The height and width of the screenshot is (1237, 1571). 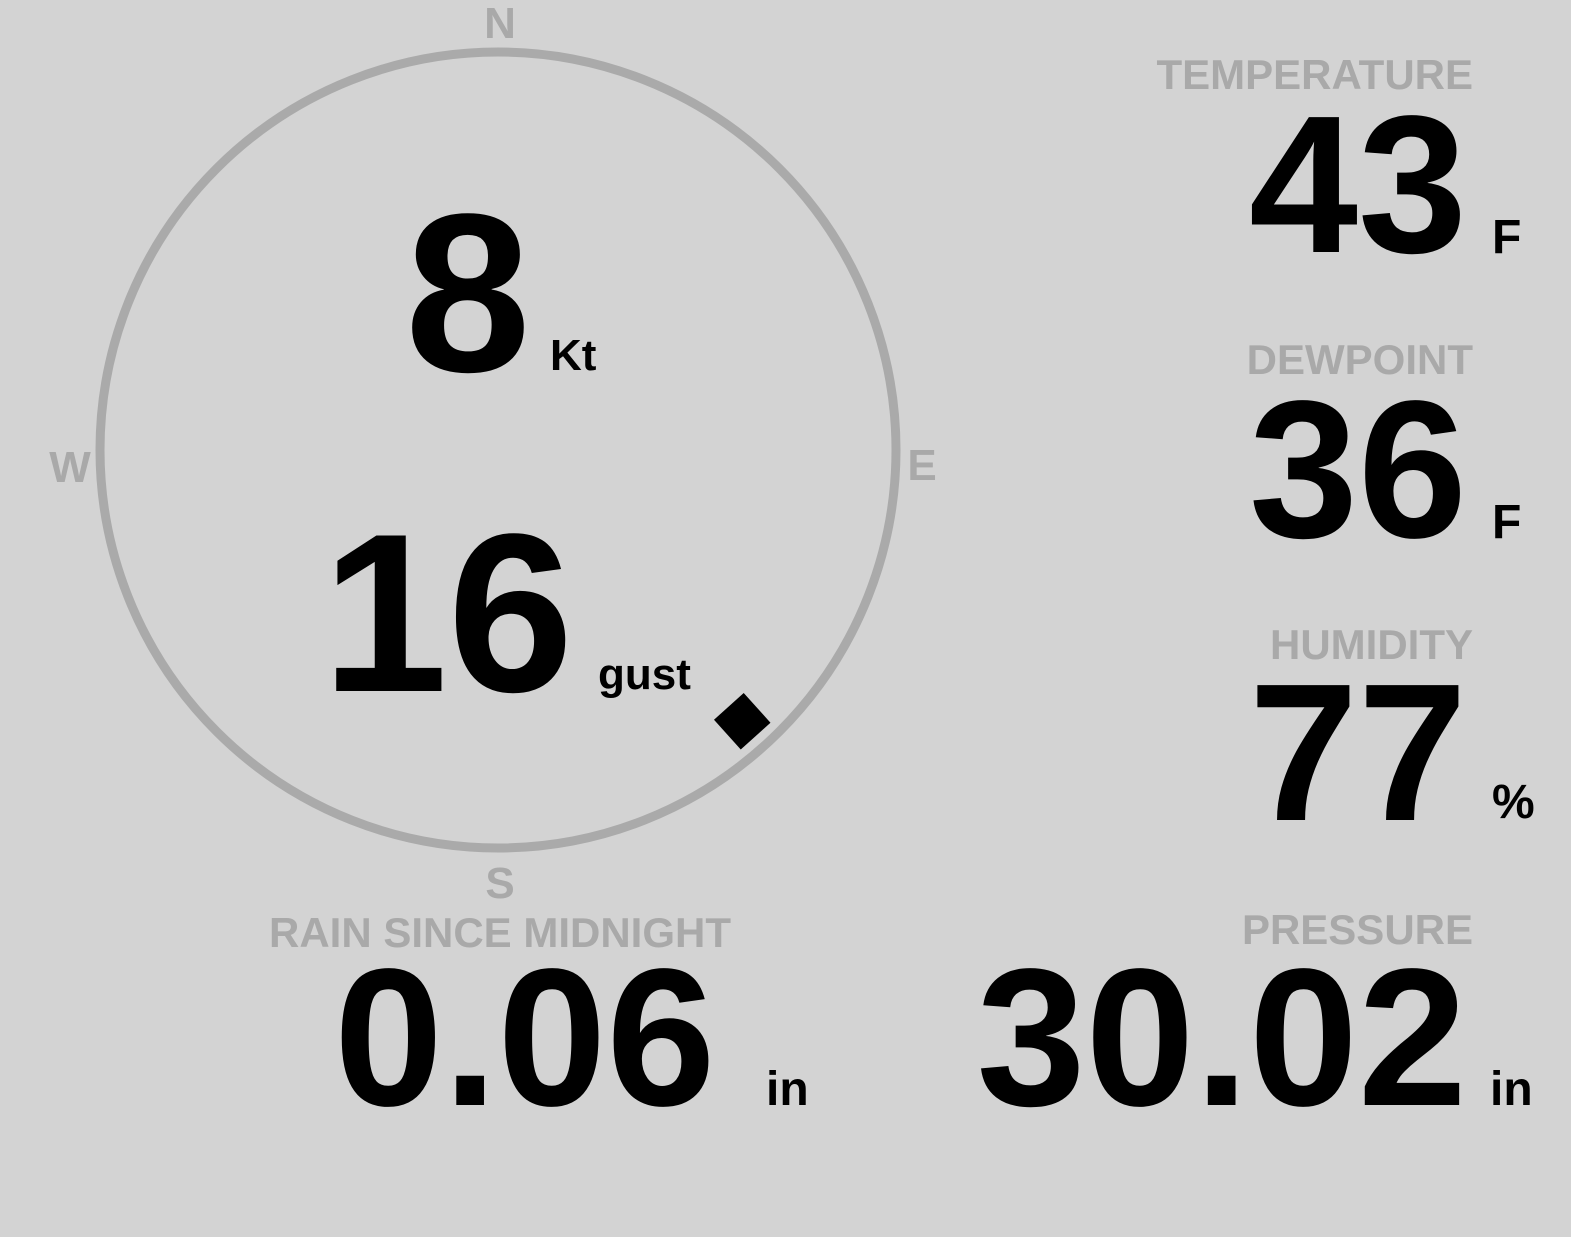 What do you see at coordinates (1221, 1037) in the screenshot?
I see `pressure-value: 30.02` at bounding box center [1221, 1037].